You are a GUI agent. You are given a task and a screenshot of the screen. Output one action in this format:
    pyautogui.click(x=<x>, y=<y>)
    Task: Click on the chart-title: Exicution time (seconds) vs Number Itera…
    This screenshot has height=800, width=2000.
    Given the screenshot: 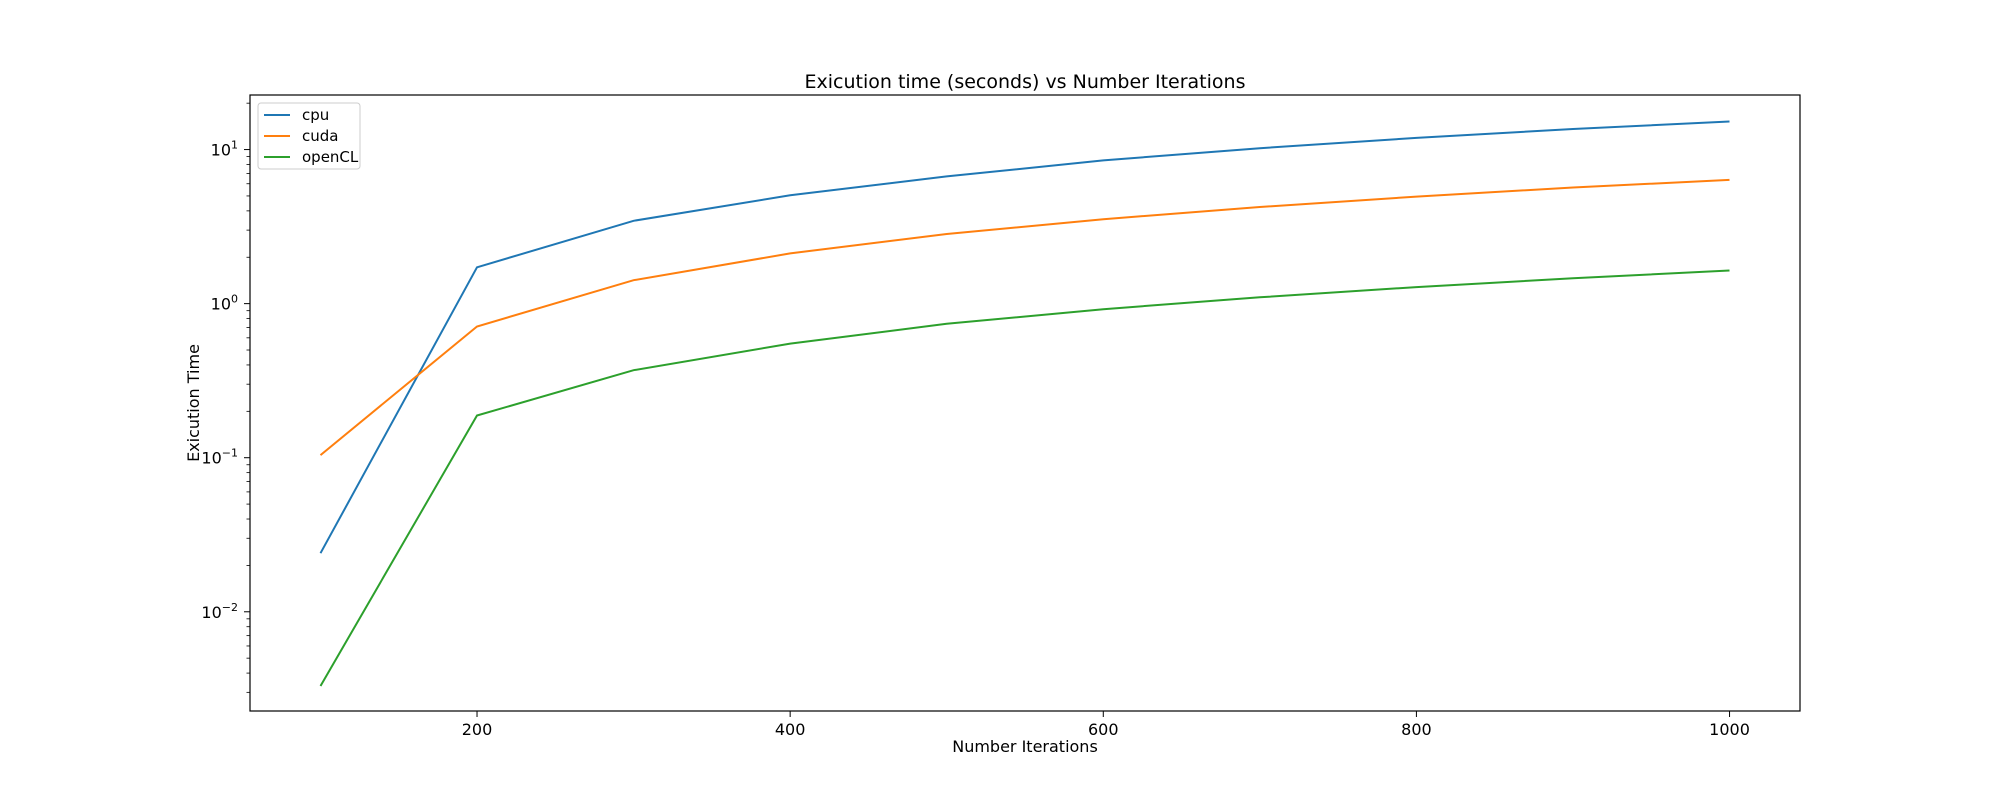 What is the action you would take?
    pyautogui.click(x=1025, y=82)
    